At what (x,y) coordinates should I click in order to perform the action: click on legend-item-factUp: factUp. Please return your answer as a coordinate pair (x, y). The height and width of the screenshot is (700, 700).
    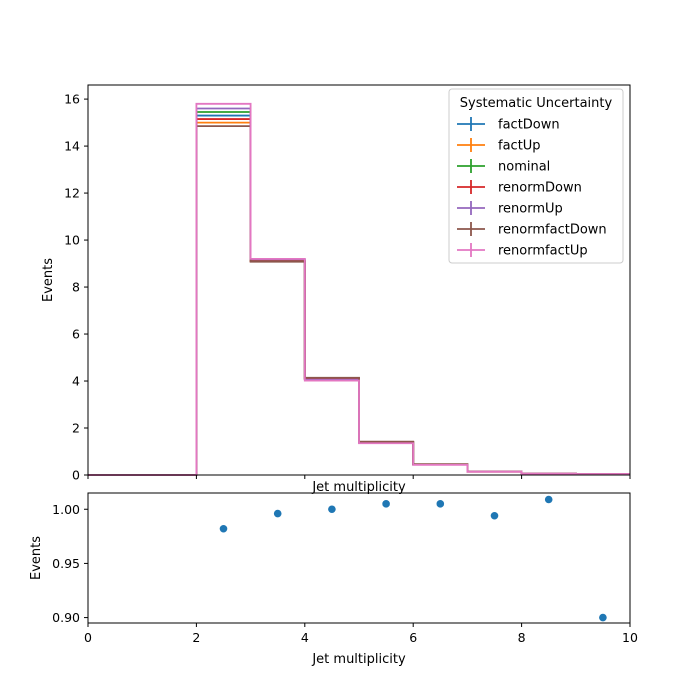
    Looking at the image, I should click on (499, 146).